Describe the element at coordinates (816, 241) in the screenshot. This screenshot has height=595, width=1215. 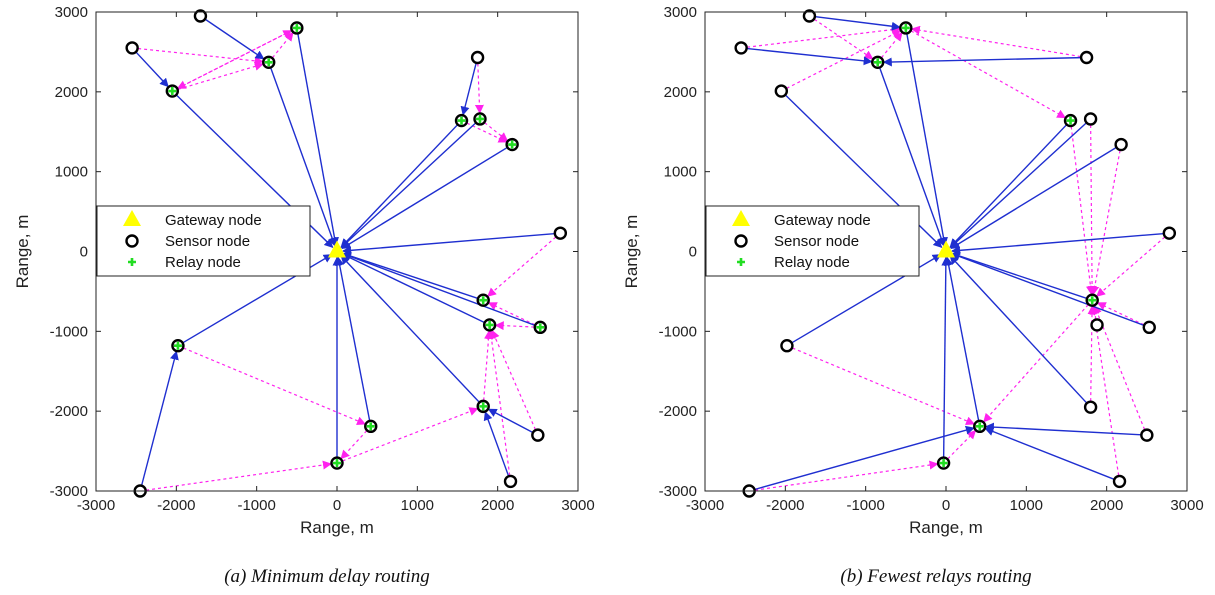
I see `legend-label: Sensor node` at that location.